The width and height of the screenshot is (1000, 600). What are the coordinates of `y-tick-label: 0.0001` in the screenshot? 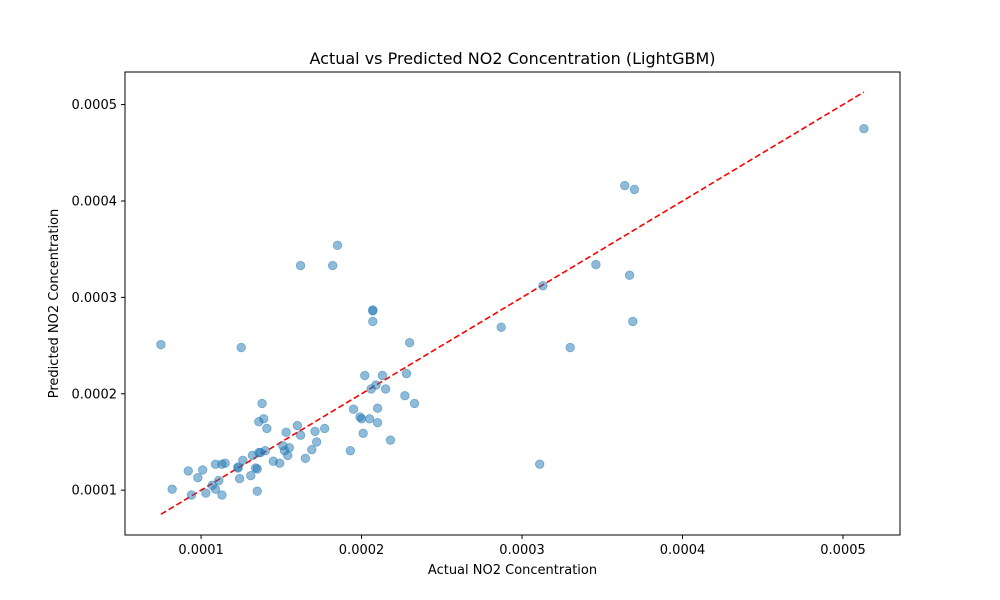 It's located at (95, 491).